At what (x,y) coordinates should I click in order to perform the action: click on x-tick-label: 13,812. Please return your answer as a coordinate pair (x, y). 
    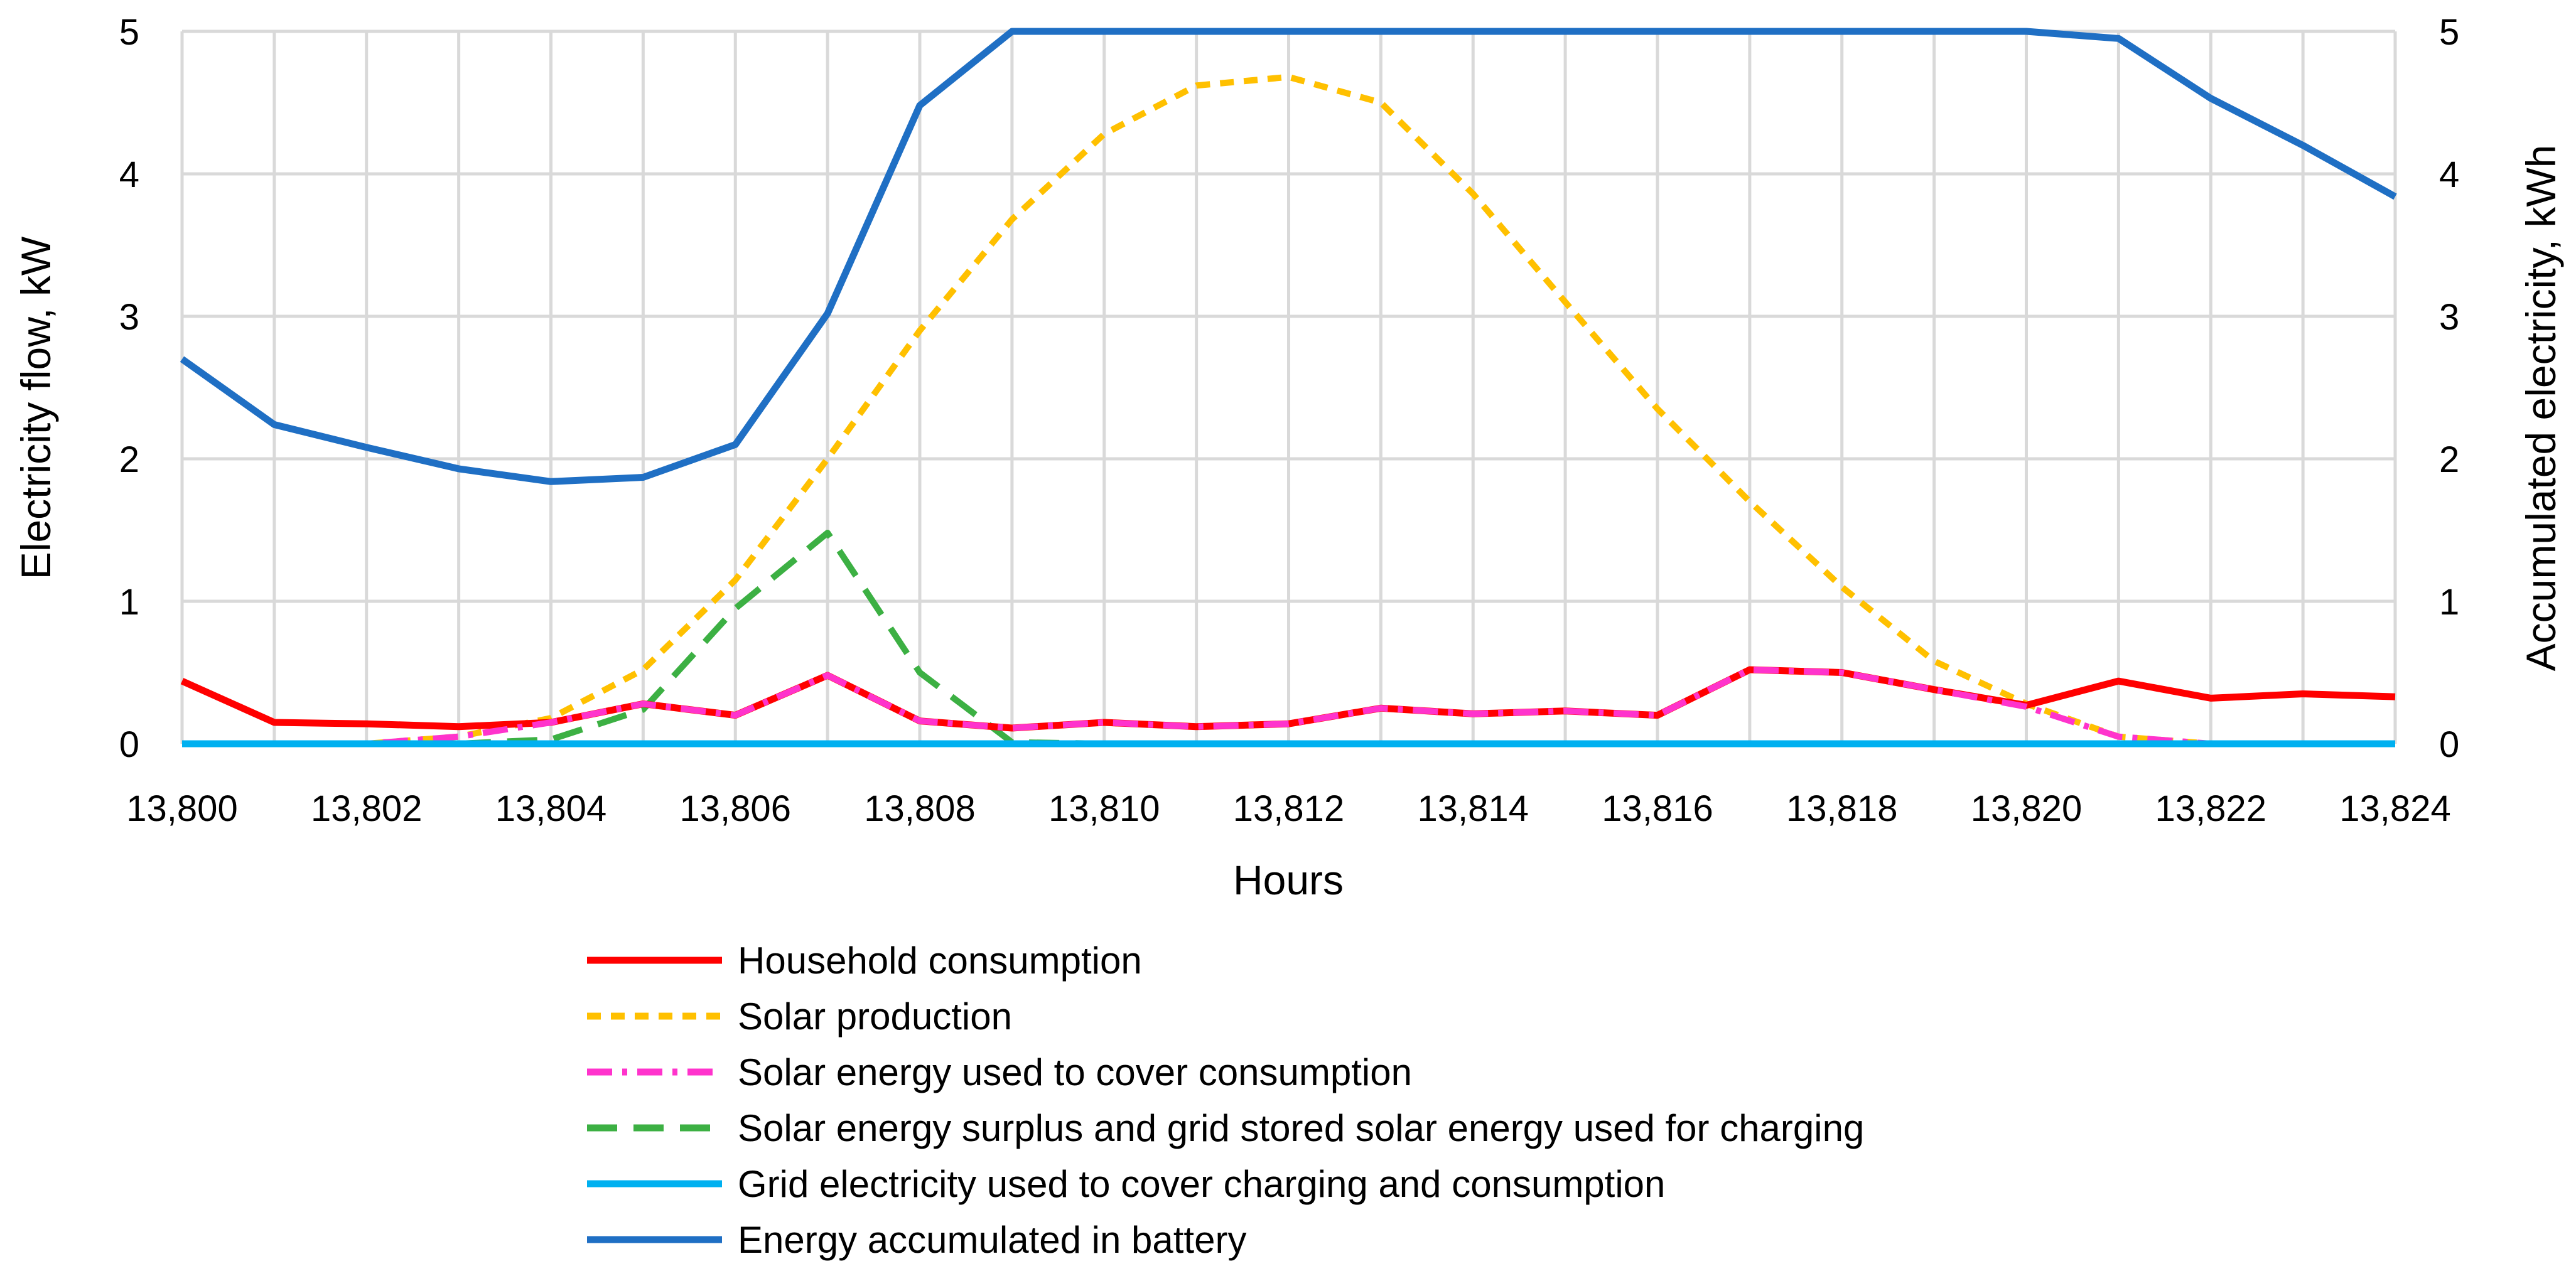
    Looking at the image, I should click on (1288, 808).